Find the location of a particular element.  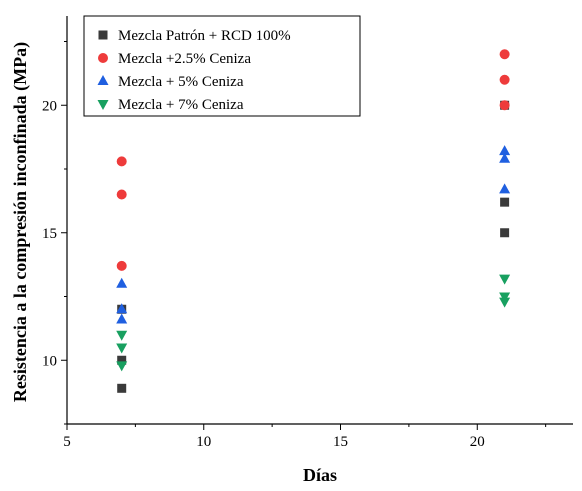

legend-label: Mezcla + 5% Ceniza is located at coordinates (181, 82).